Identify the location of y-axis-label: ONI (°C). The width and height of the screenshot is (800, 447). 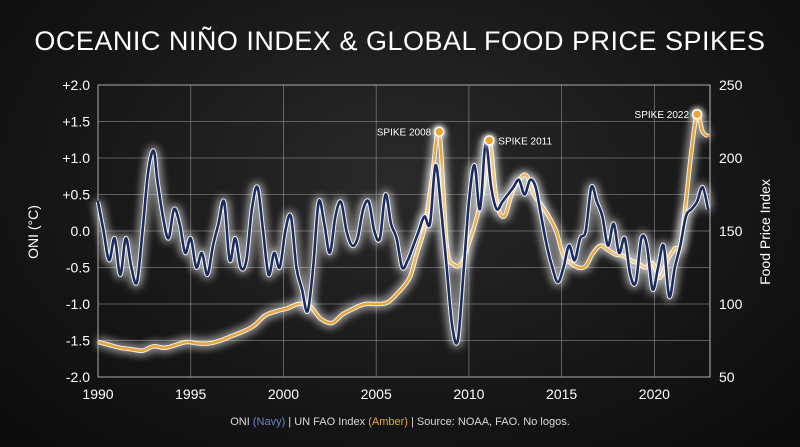
(33, 232).